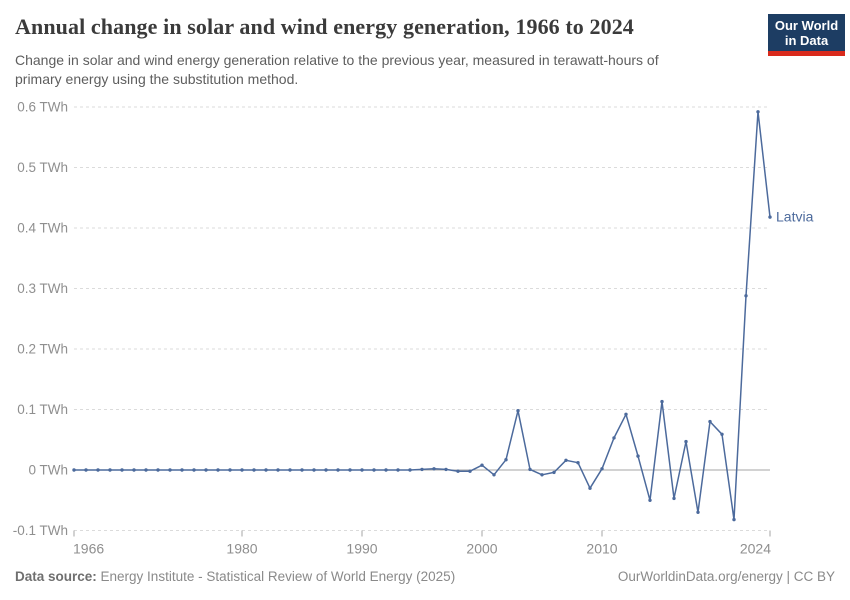 Image resolution: width=850 pixels, height=600 pixels. What do you see at coordinates (542, 475) in the screenshot?
I see `data-point-2005` at bounding box center [542, 475].